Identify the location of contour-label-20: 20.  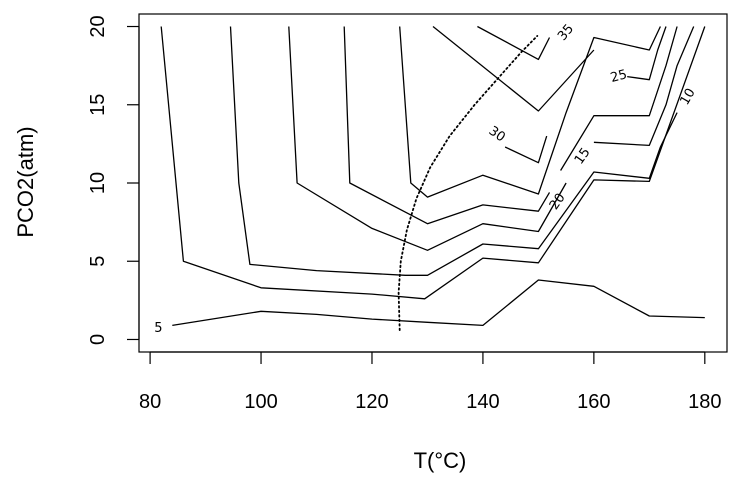
(558, 202).